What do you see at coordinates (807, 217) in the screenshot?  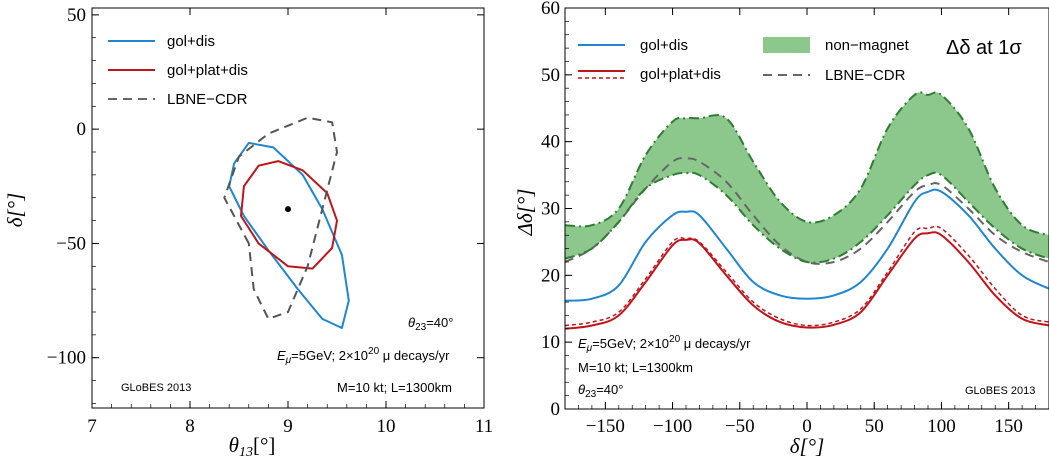 I see `curve-non-magnet-lower` at bounding box center [807, 217].